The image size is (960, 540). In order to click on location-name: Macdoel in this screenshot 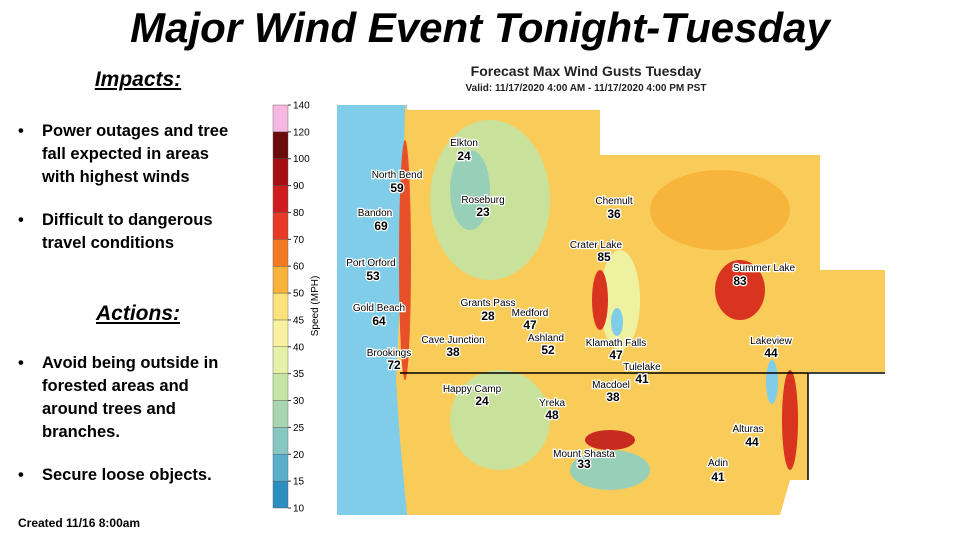, I will do `click(611, 385)`.